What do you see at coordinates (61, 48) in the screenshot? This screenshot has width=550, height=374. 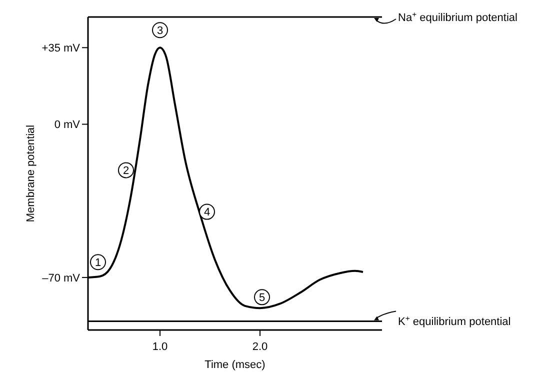 I see `y-tick-label: +35 mV` at bounding box center [61, 48].